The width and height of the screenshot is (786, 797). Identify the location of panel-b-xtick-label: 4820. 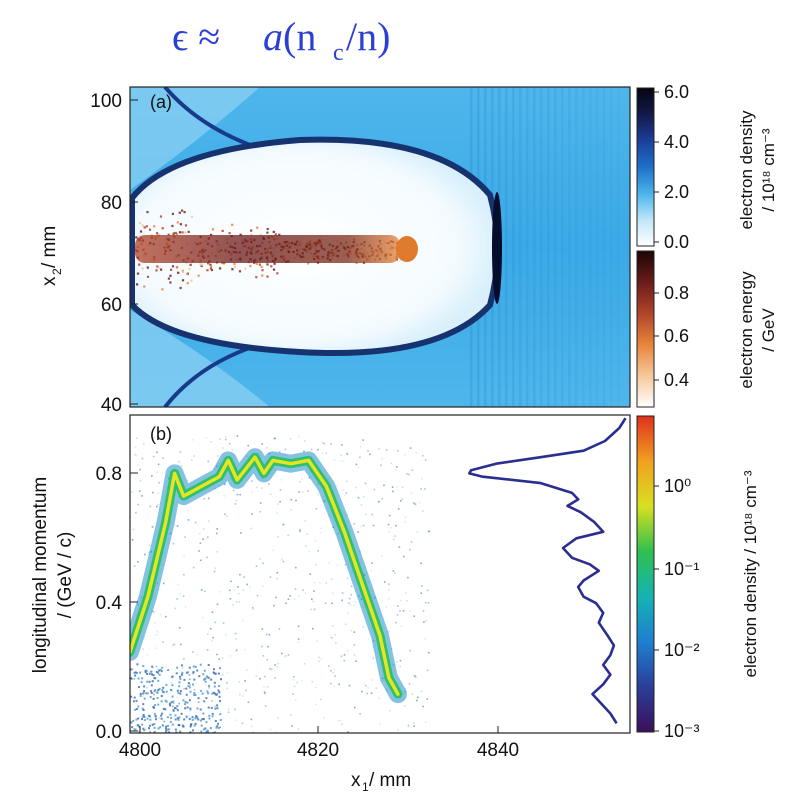
(318, 750).